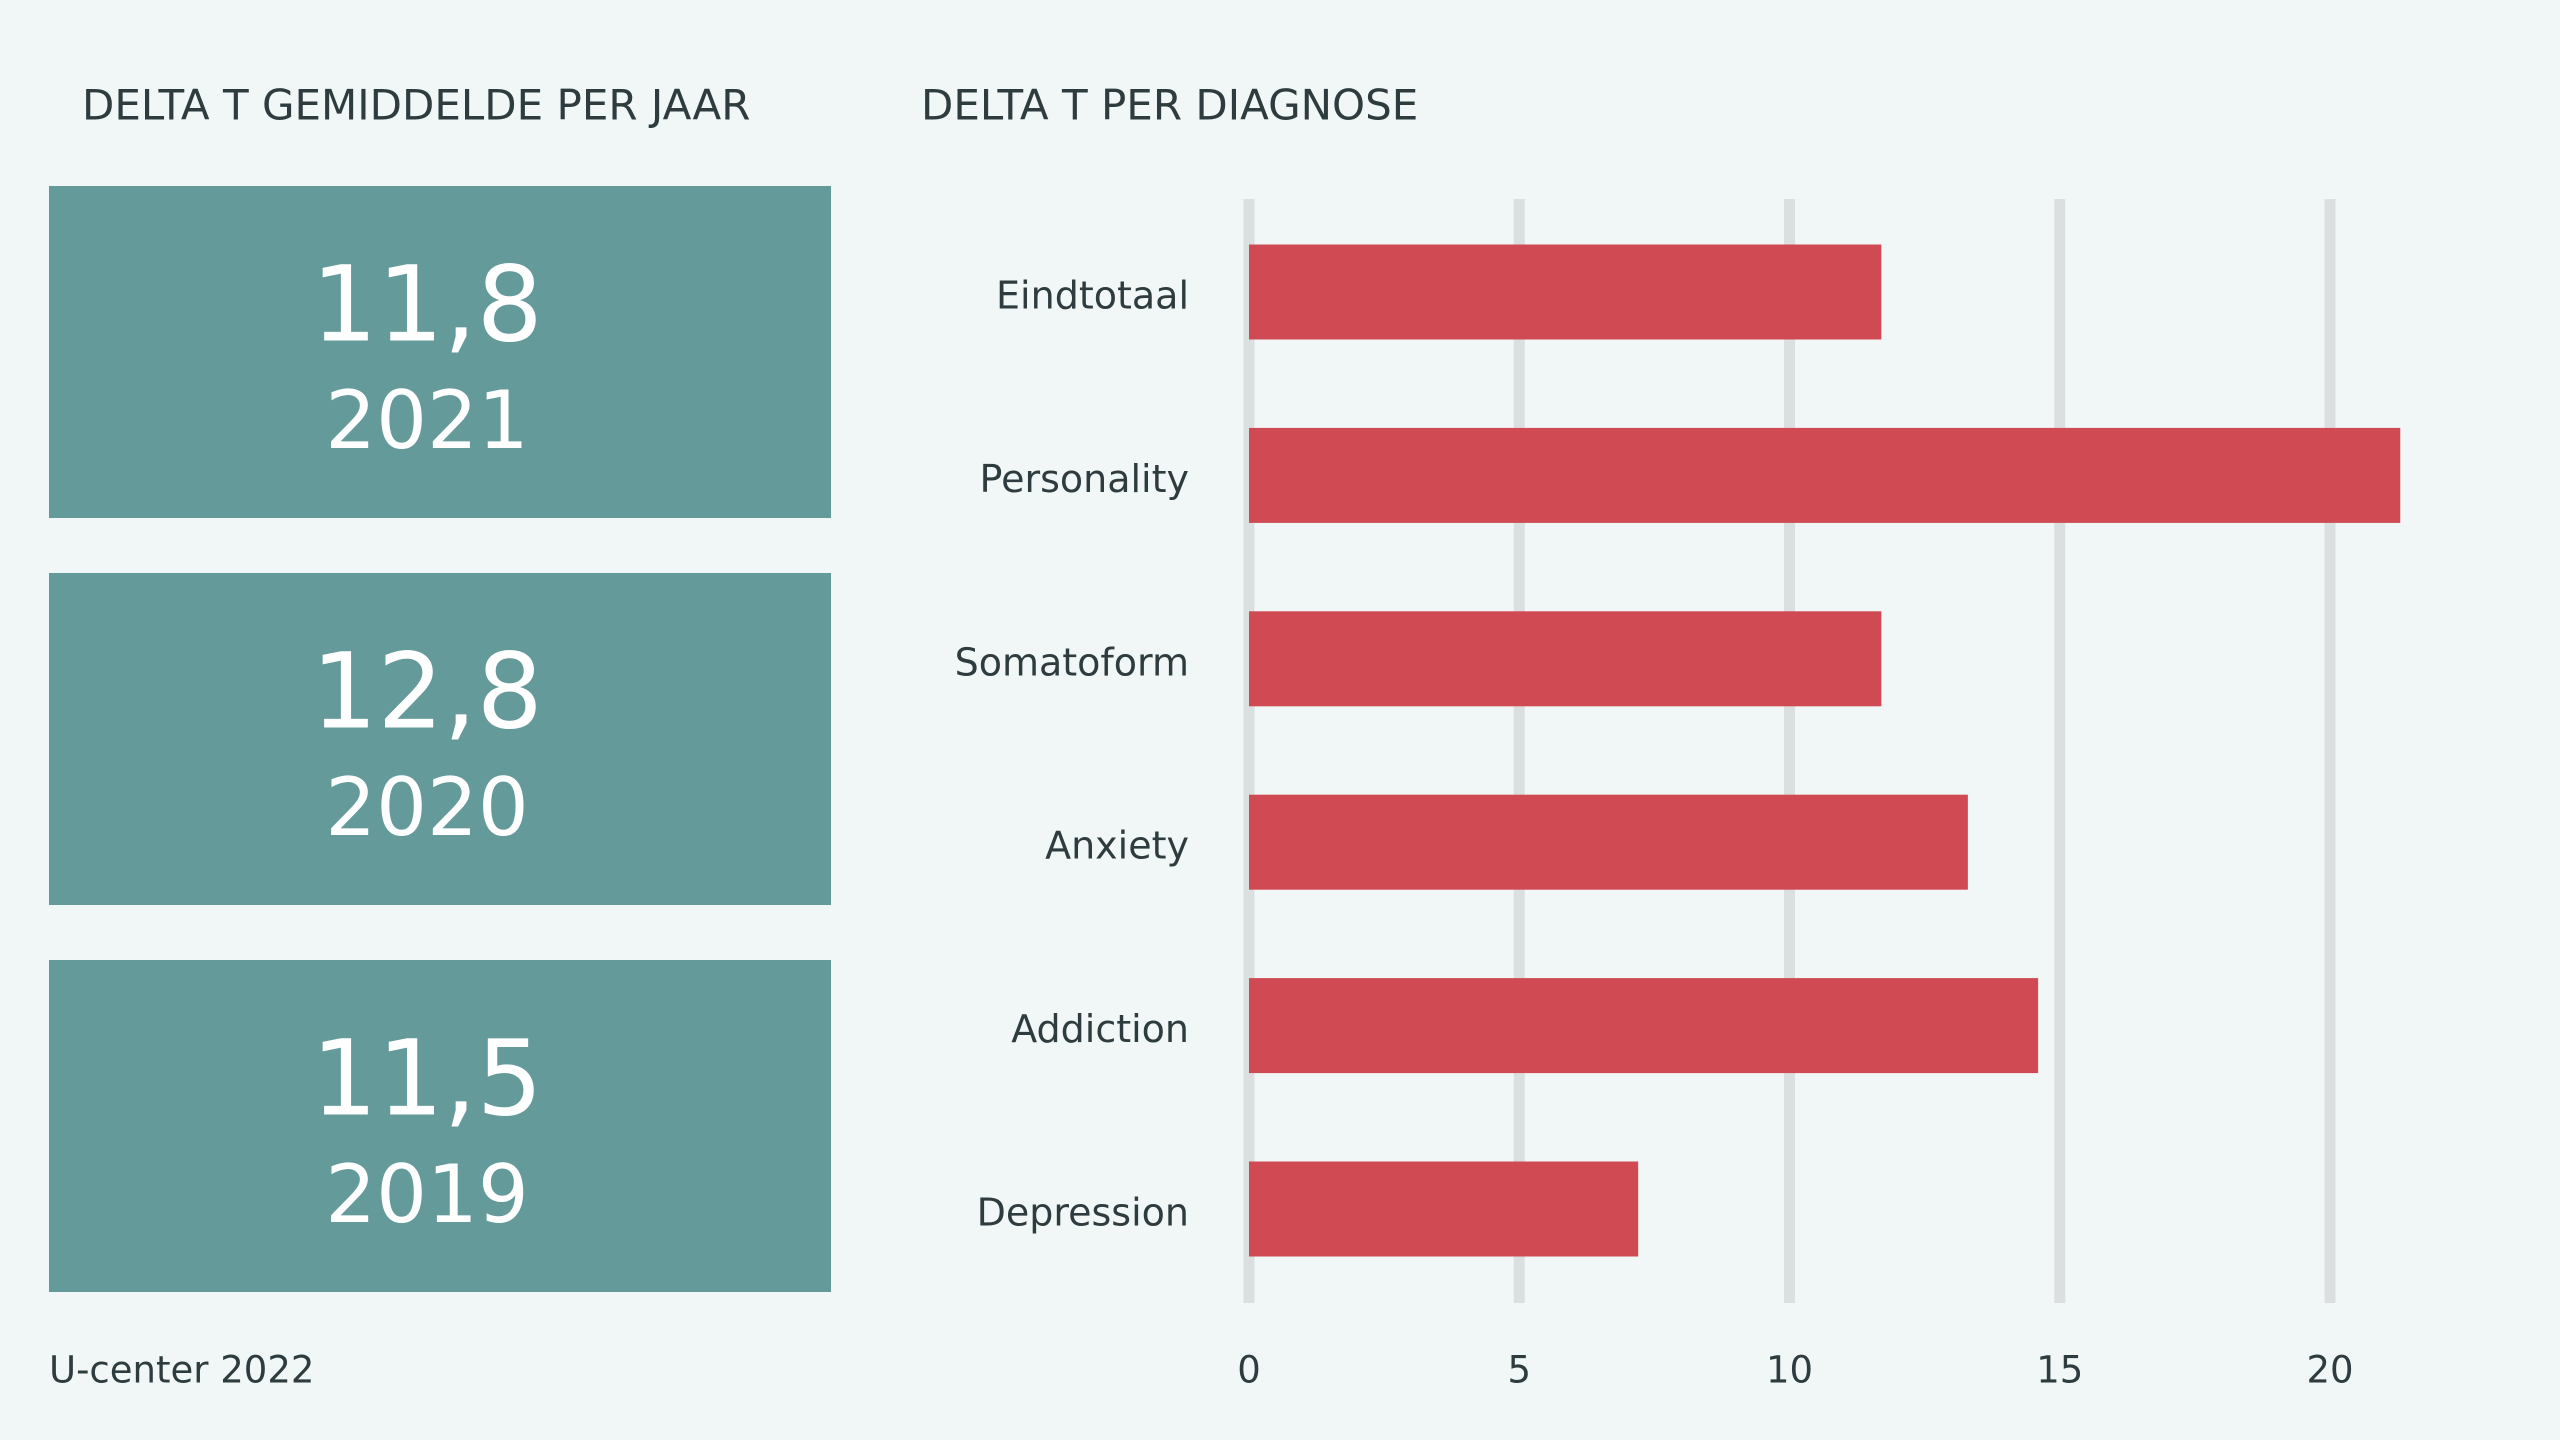 The width and height of the screenshot is (2560, 1440). What do you see at coordinates (1083, 1213) in the screenshot?
I see `y-tick-label: Depression` at bounding box center [1083, 1213].